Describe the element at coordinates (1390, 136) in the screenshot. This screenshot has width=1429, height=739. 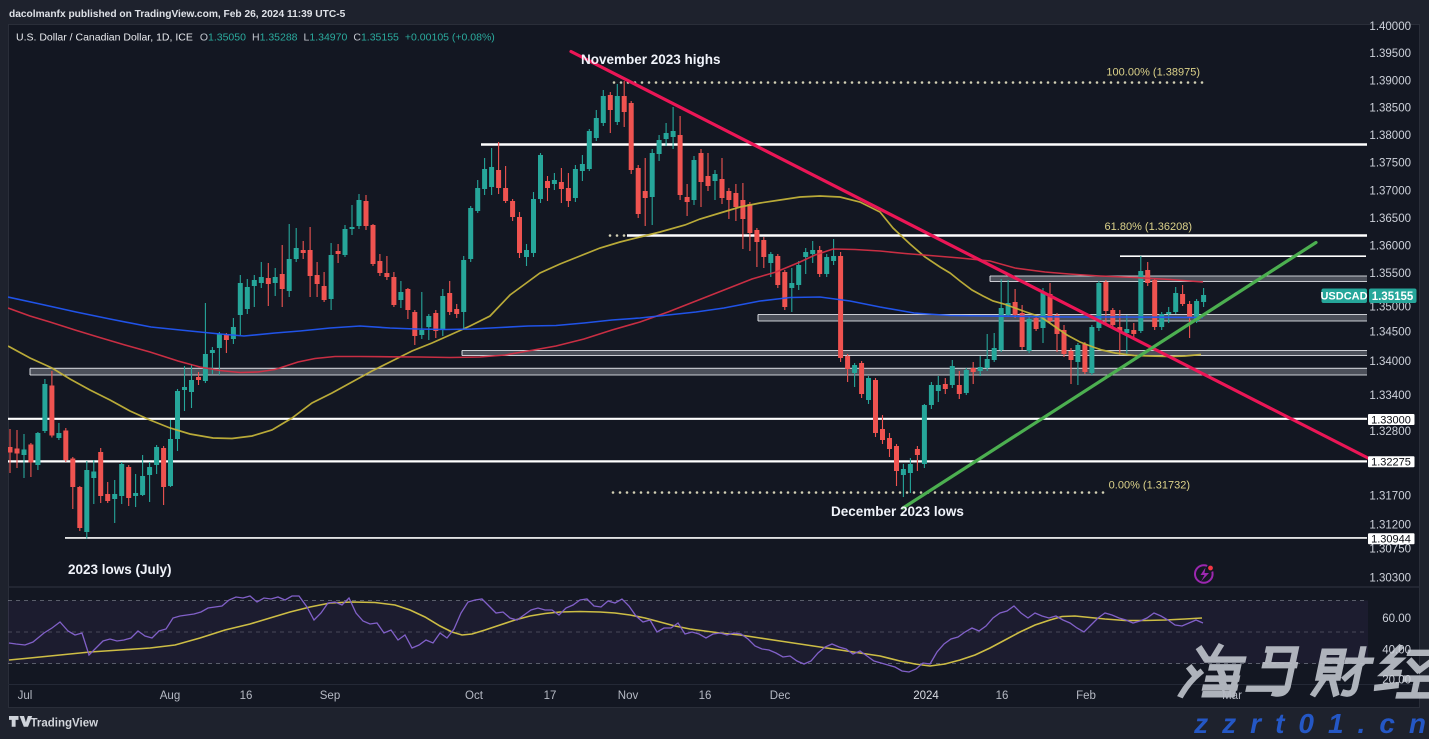
I see `svg-text: 1.38000` at that location.